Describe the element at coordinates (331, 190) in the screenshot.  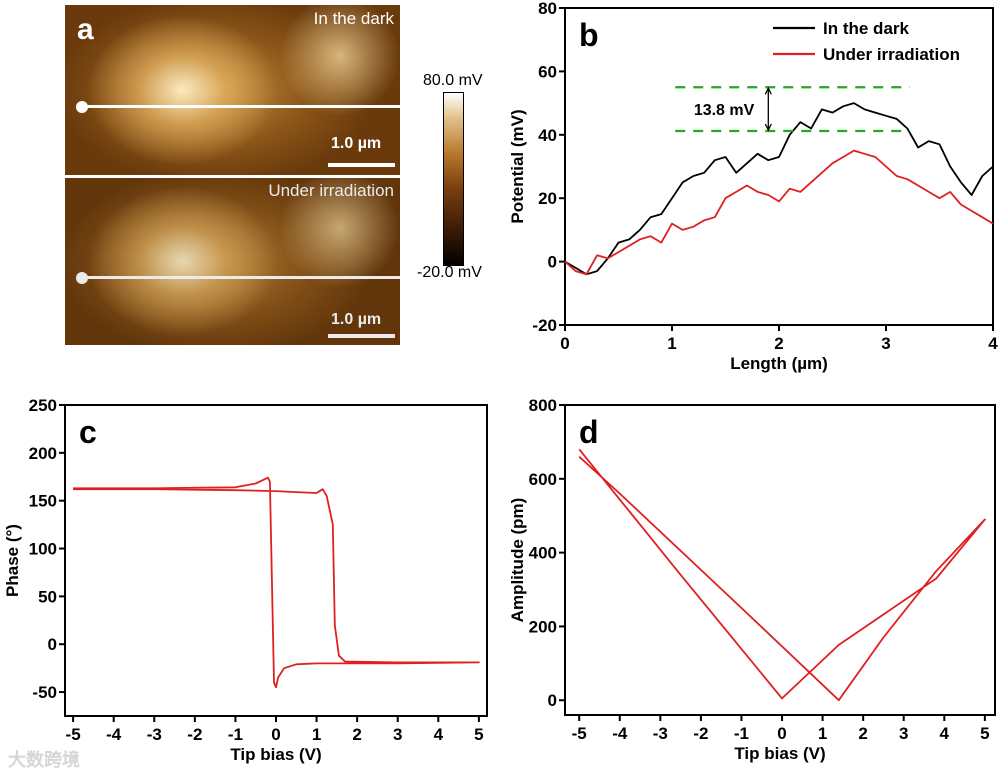
I see `image-label-irradiation: Under irradiation` at that location.